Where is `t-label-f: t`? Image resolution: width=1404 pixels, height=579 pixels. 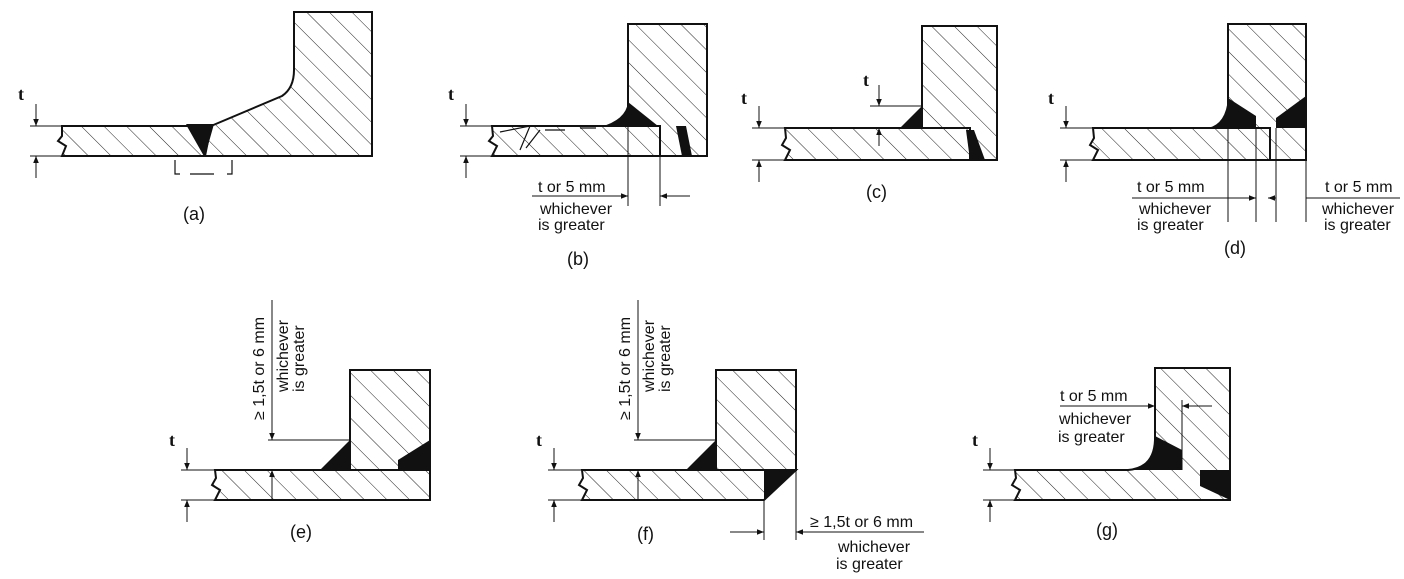 t-label-f: t is located at coordinates (539, 440).